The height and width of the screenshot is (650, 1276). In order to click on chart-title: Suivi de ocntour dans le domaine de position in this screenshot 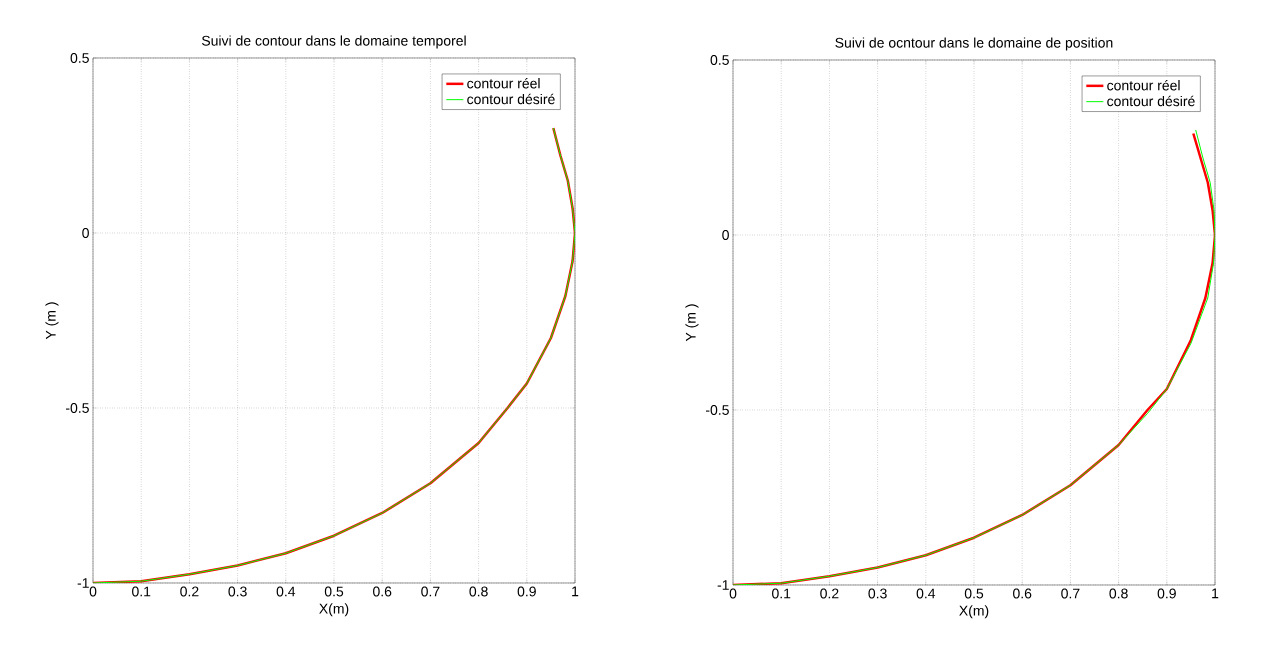, I will do `click(974, 44)`.